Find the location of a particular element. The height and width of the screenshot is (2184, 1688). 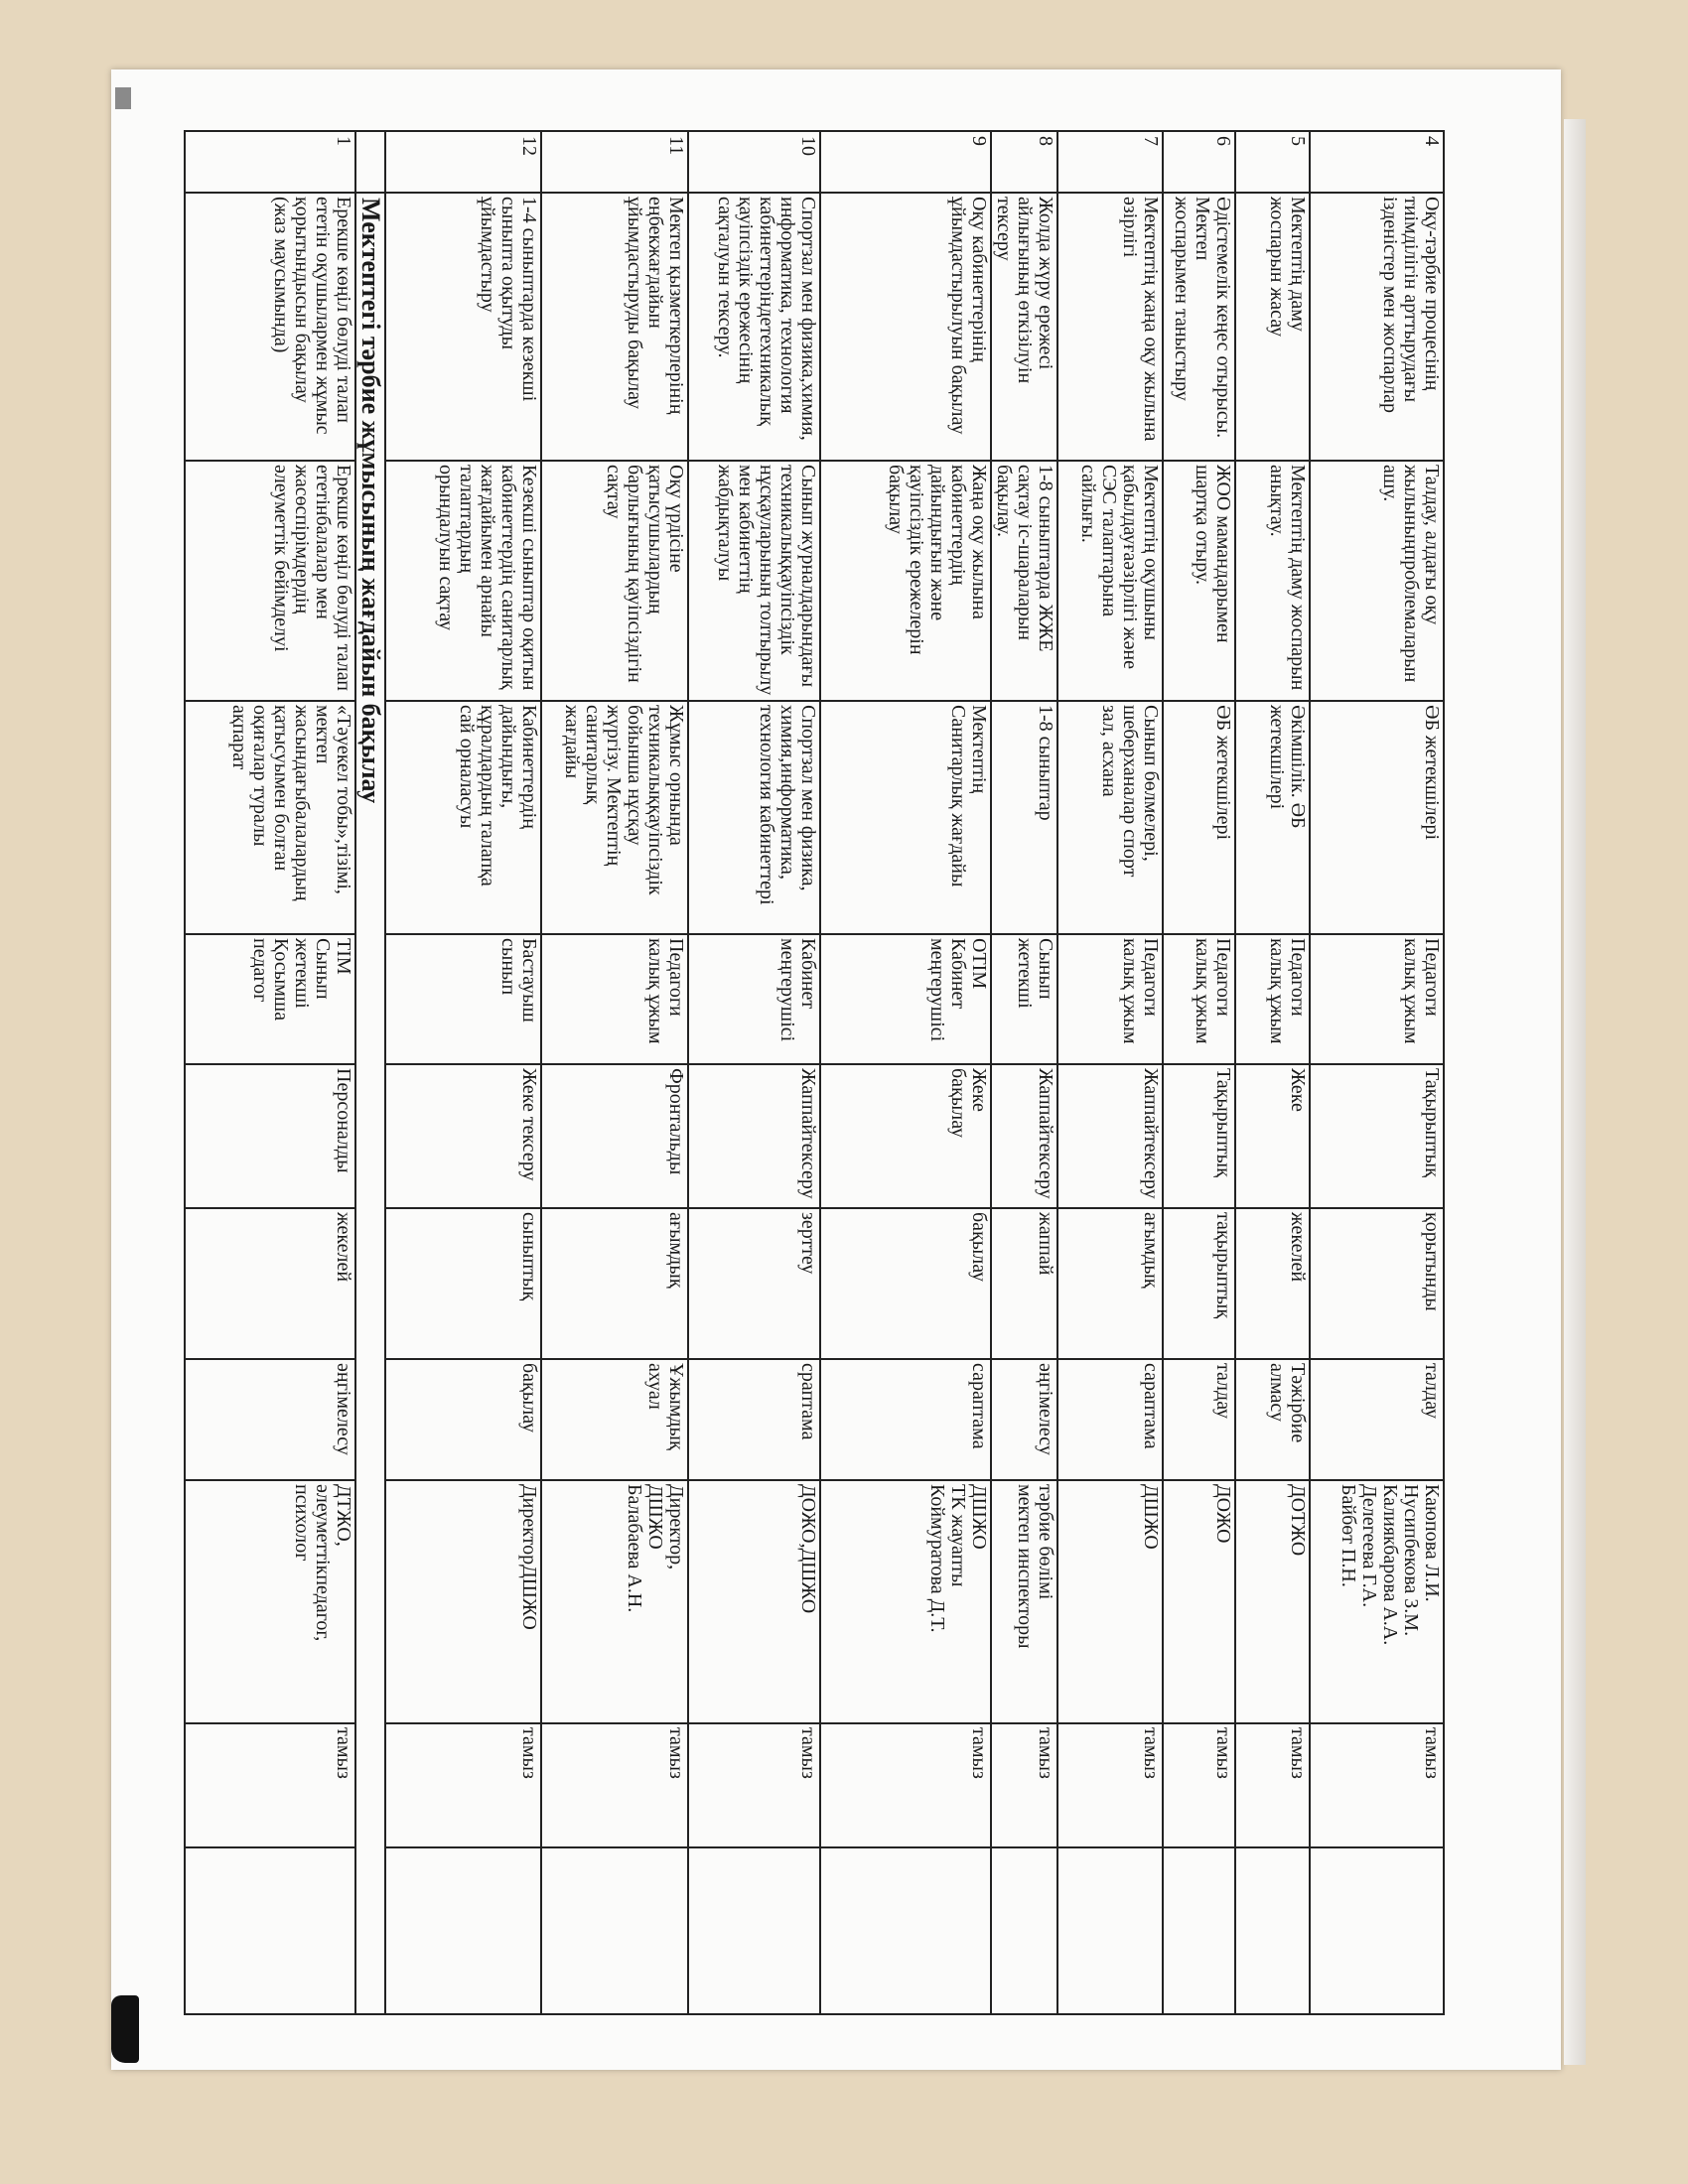

cell-control-kind: жаппай is located at coordinates (1024, 1283).